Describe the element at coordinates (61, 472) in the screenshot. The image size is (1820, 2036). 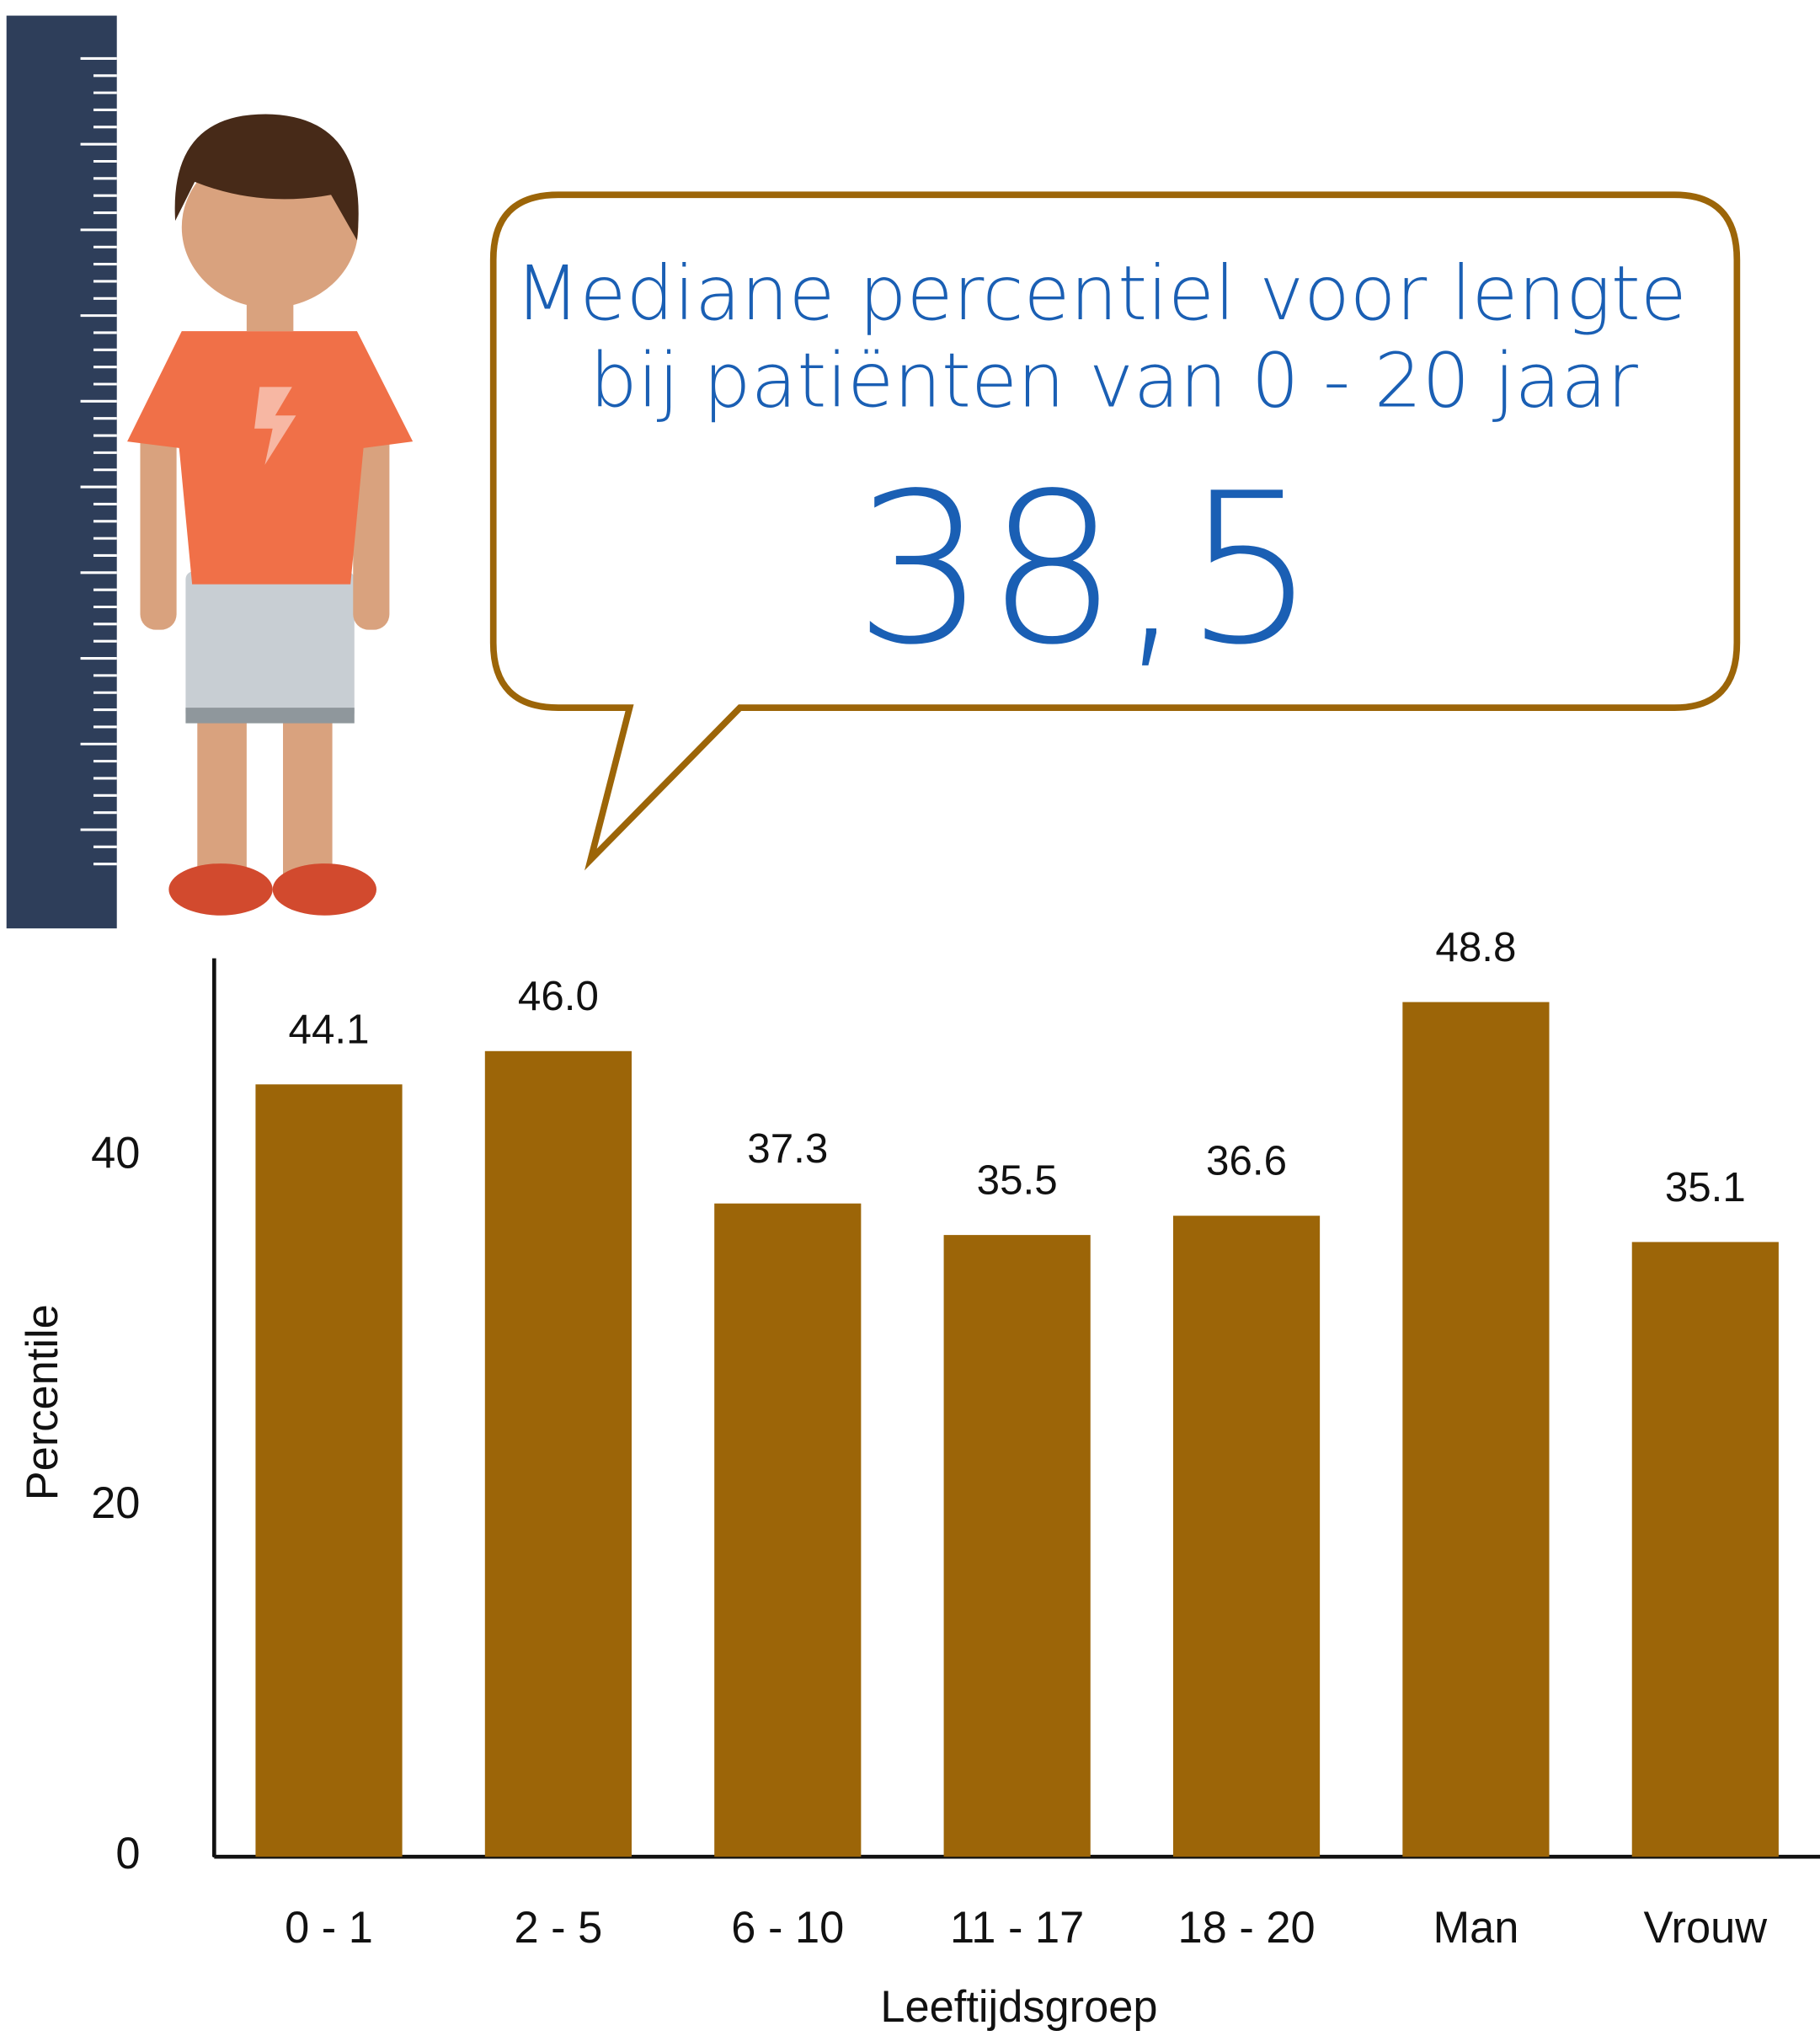
I see `ruler` at that location.